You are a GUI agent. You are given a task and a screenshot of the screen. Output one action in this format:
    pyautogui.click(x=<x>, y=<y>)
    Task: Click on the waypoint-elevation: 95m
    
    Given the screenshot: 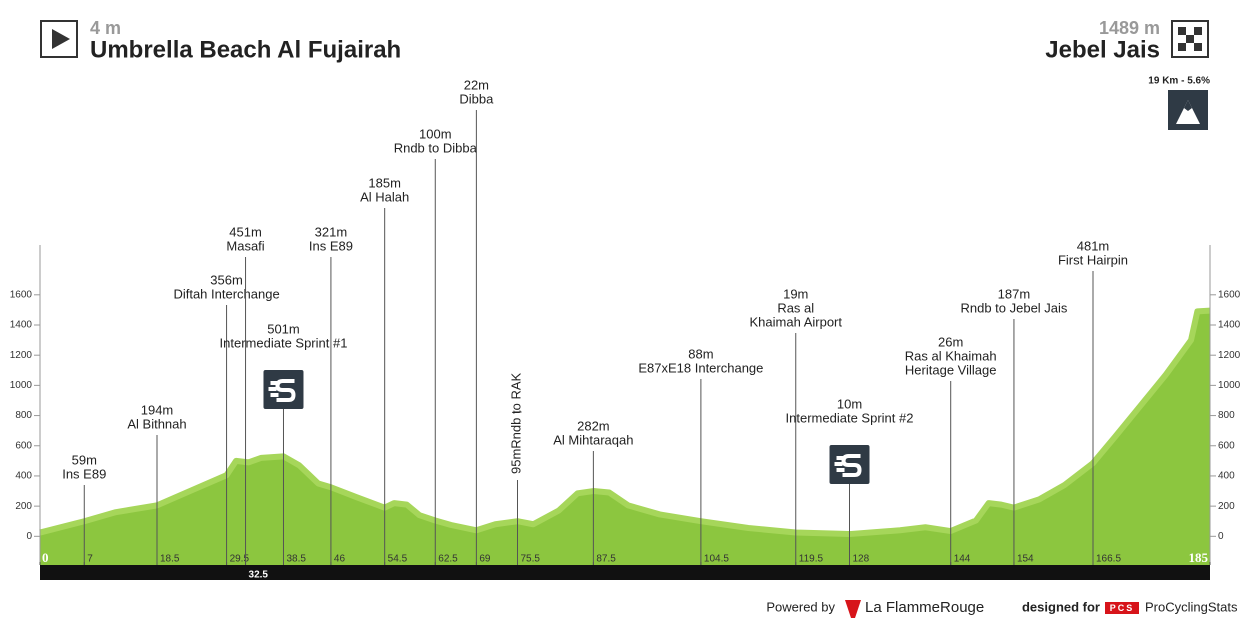 What is the action you would take?
    pyautogui.click(x=516, y=461)
    